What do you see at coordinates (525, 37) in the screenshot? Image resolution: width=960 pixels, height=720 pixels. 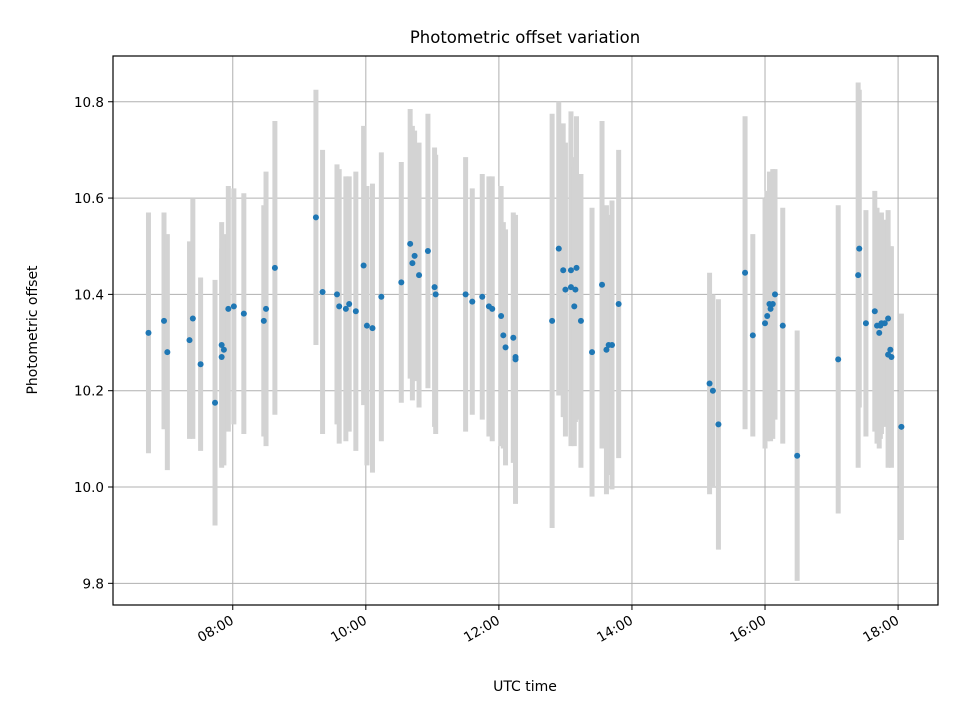 I see `chart-title: Photometric offset variation` at bounding box center [525, 37].